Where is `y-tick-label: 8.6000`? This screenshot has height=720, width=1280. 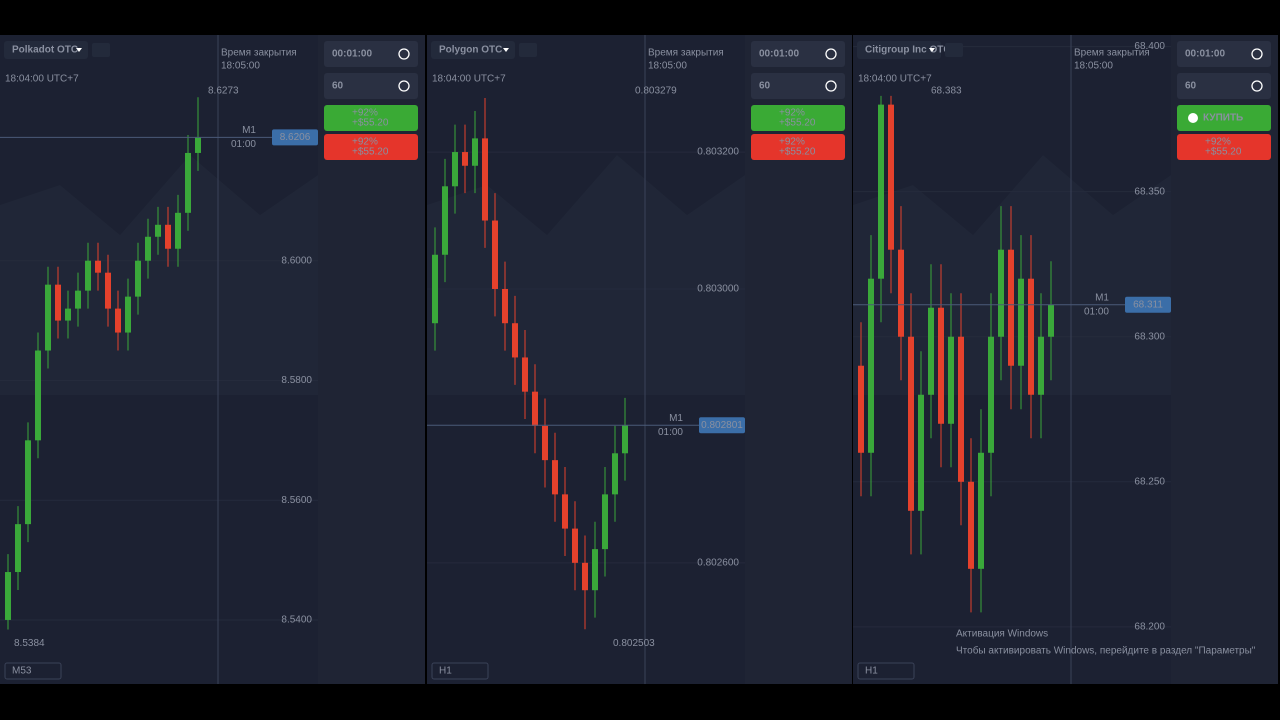 y-tick-label: 8.6000 is located at coordinates (296, 260).